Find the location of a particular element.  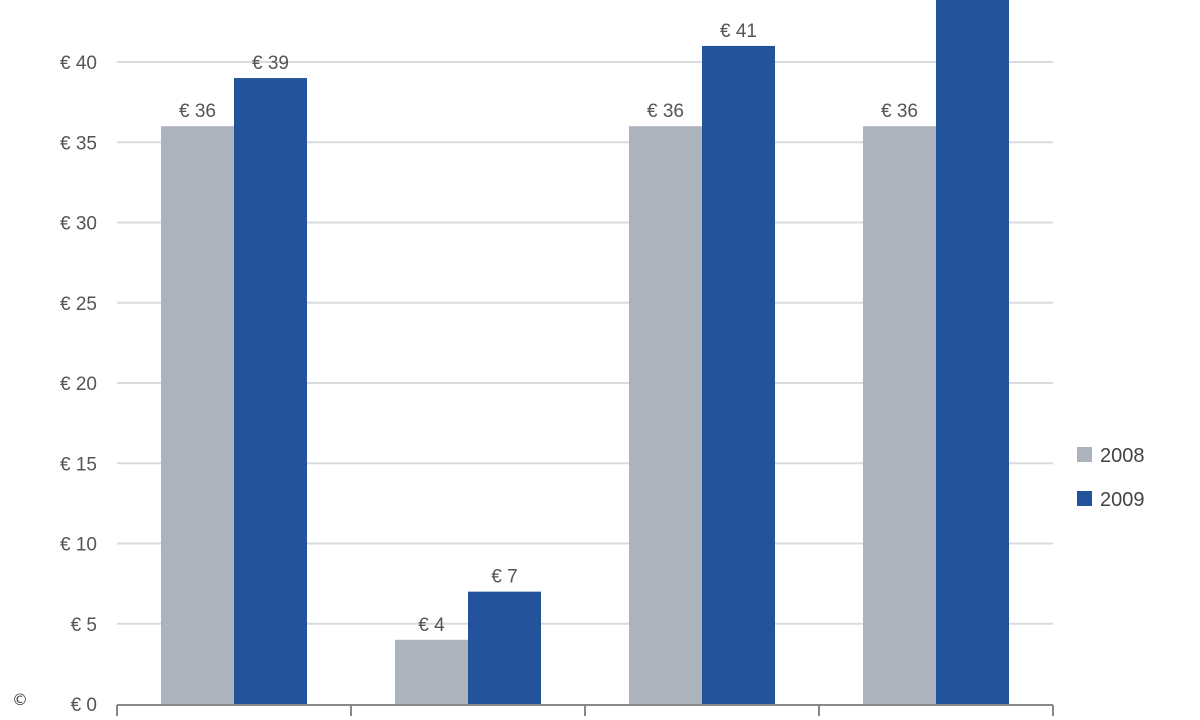

y-tick-label: € 30 is located at coordinates (78, 224).